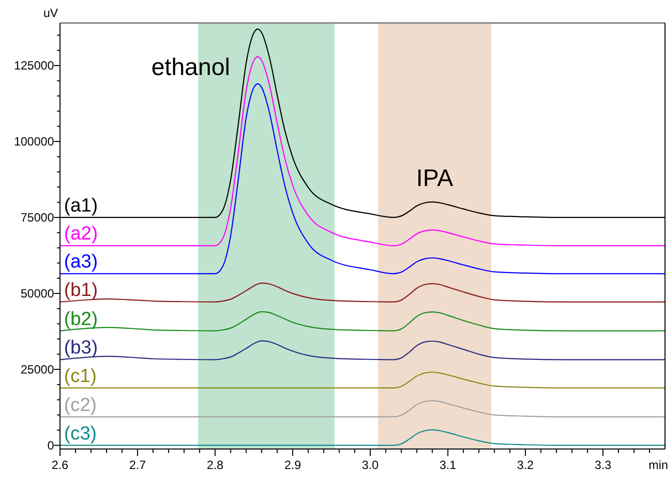 This screenshot has height=481, width=670. What do you see at coordinates (50, 445) in the screenshot?
I see `y-tick-label: 0` at bounding box center [50, 445].